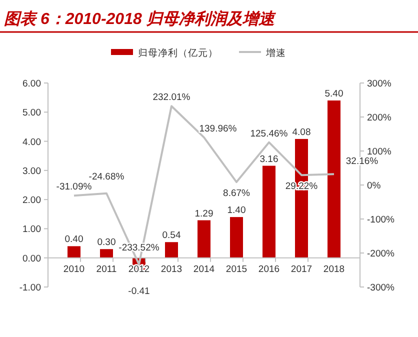 The width and height of the screenshot is (418, 337). Describe the element at coordinates (31, 230) in the screenshot. I see `y-tick-label: 1.00` at that location.